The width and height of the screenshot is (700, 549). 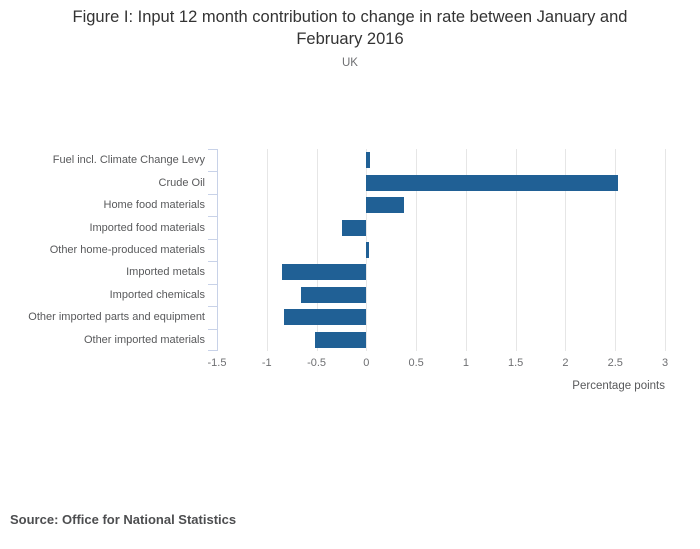 What do you see at coordinates (147, 227) in the screenshot?
I see `category-label: Imported food materials` at bounding box center [147, 227].